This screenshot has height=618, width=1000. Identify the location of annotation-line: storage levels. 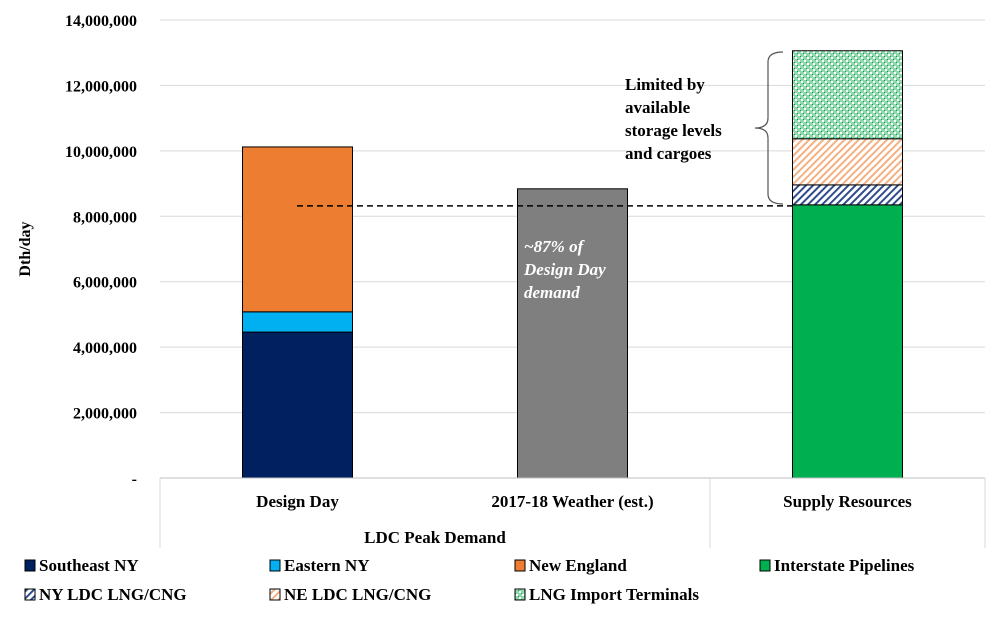
(673, 130).